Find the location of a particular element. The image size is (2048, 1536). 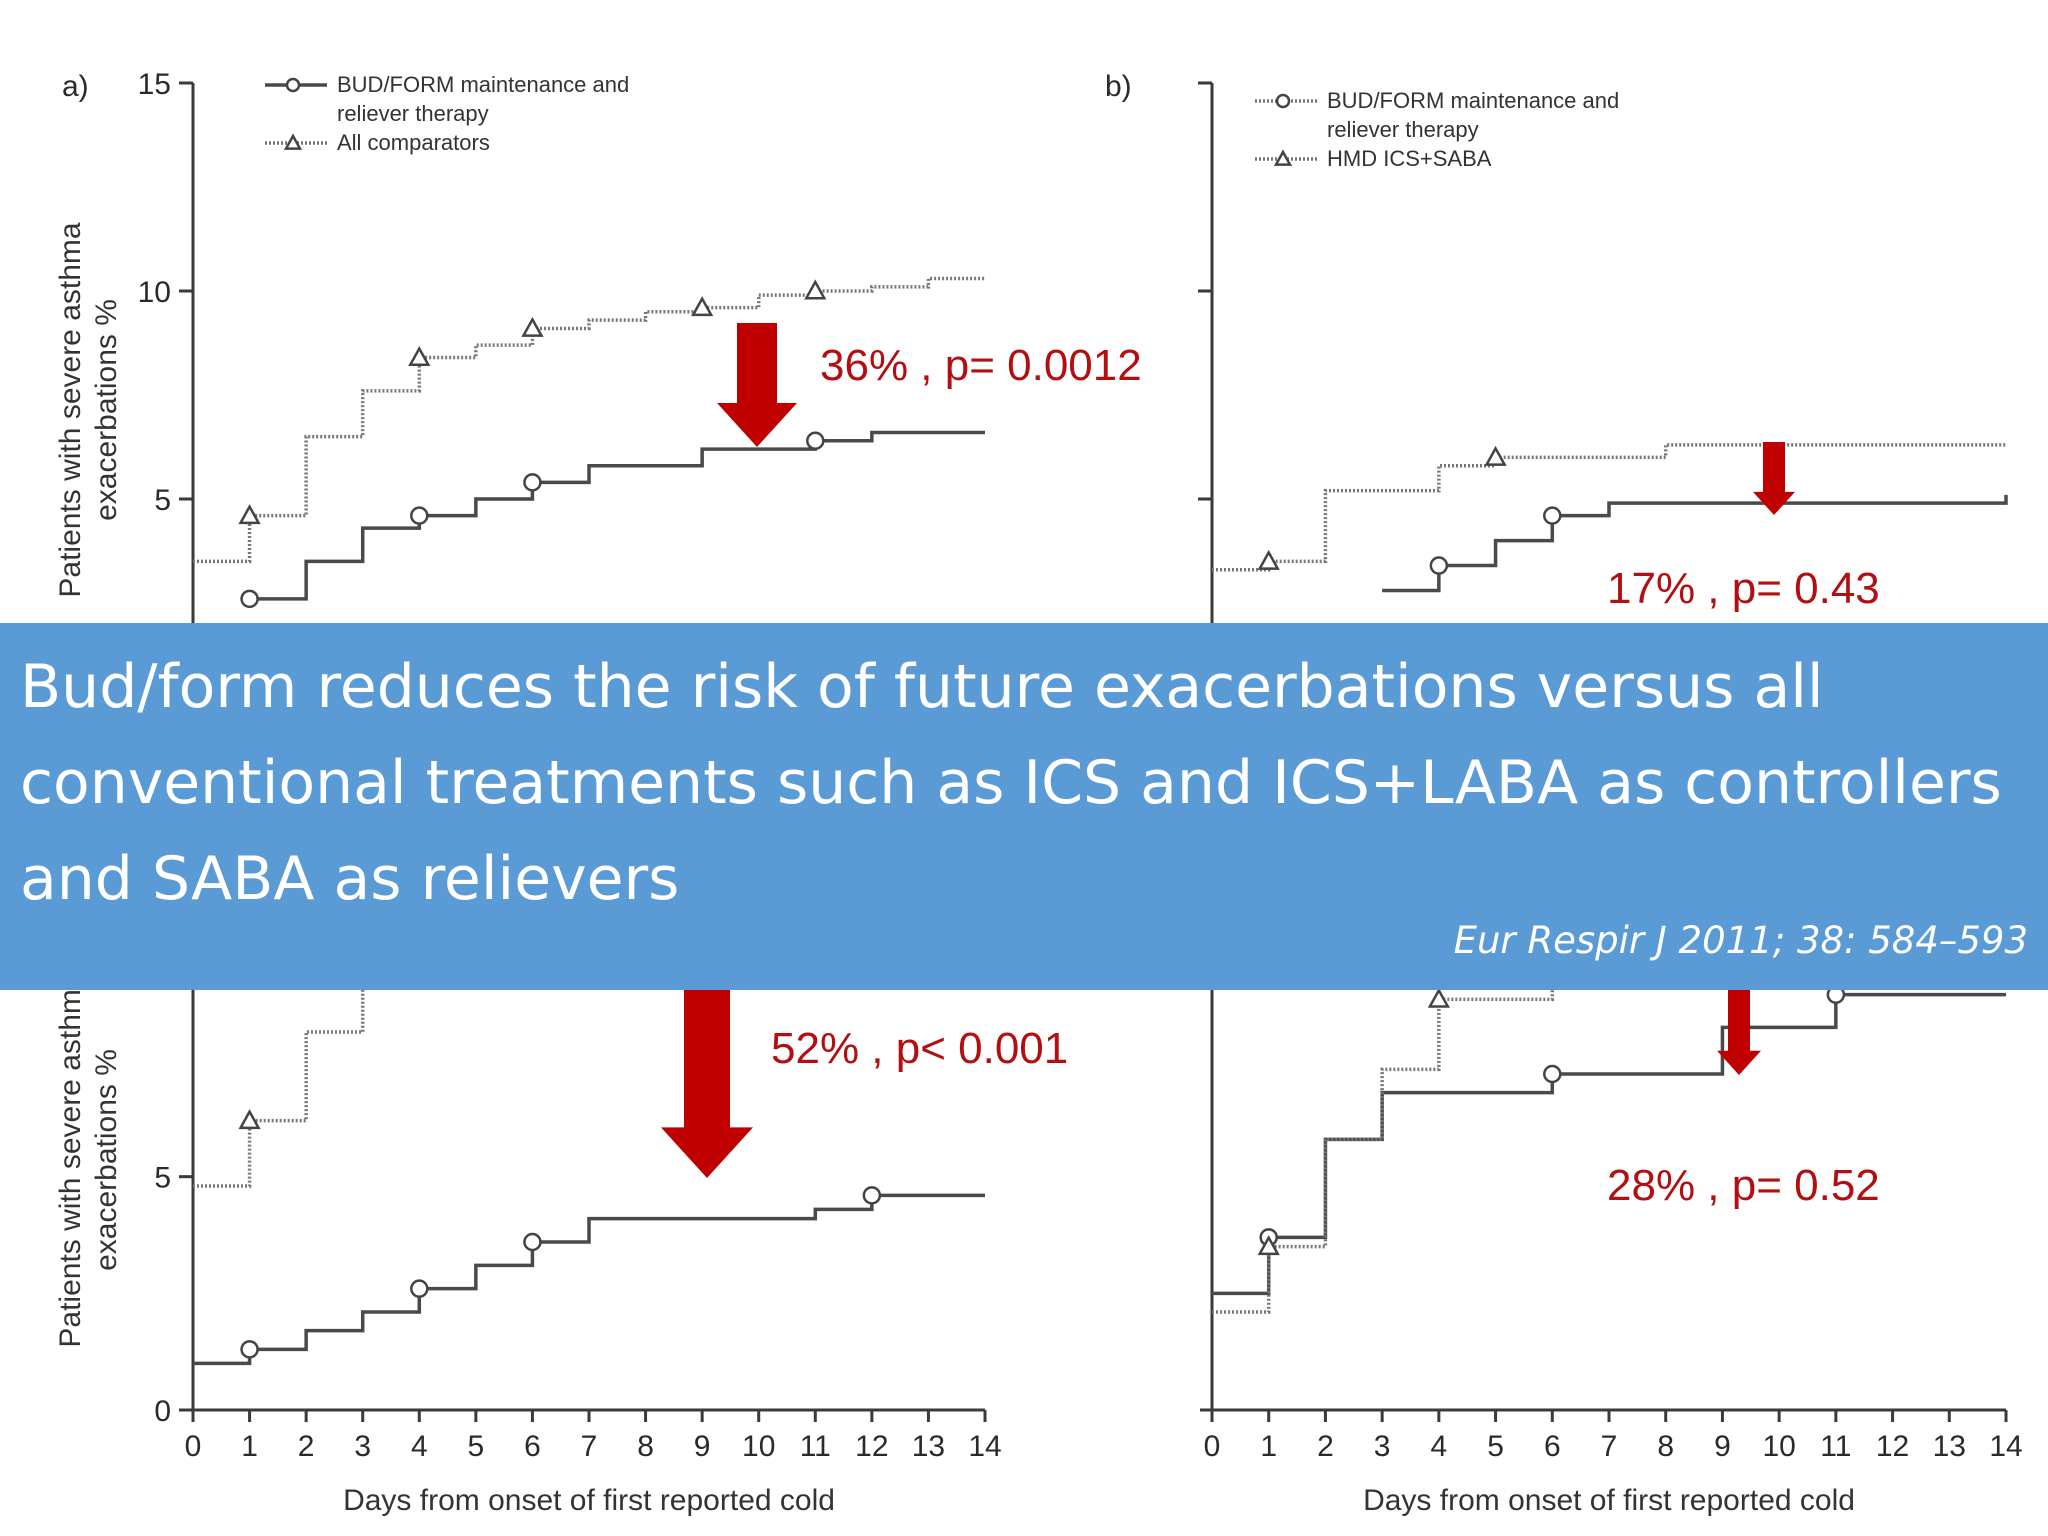

reduction-annotation: 28% , p= 0.52 is located at coordinates (1743, 1185).